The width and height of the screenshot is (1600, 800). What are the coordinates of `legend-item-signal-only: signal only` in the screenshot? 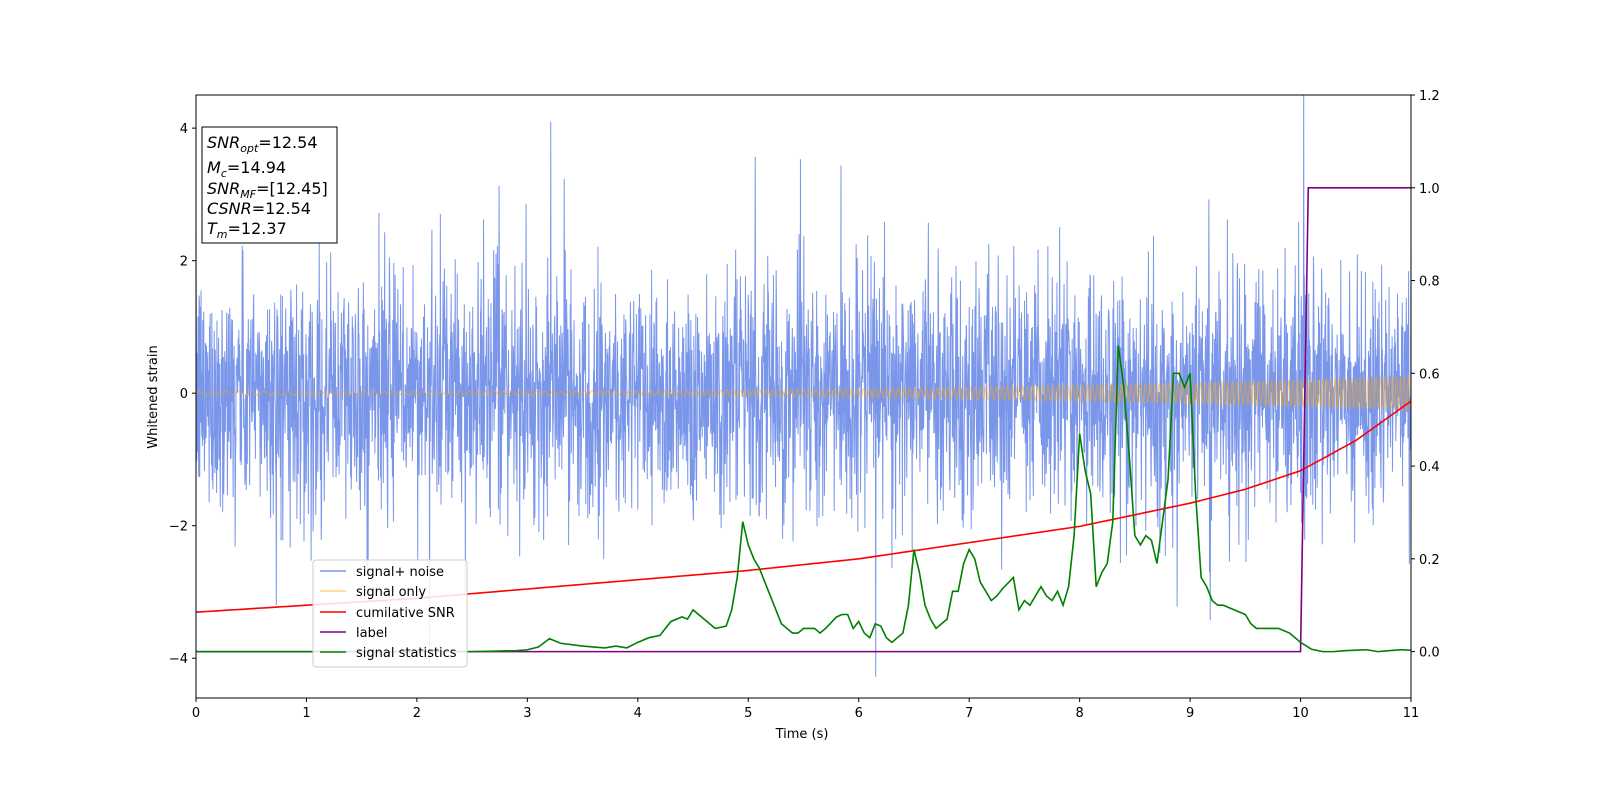 It's located at (373, 592).